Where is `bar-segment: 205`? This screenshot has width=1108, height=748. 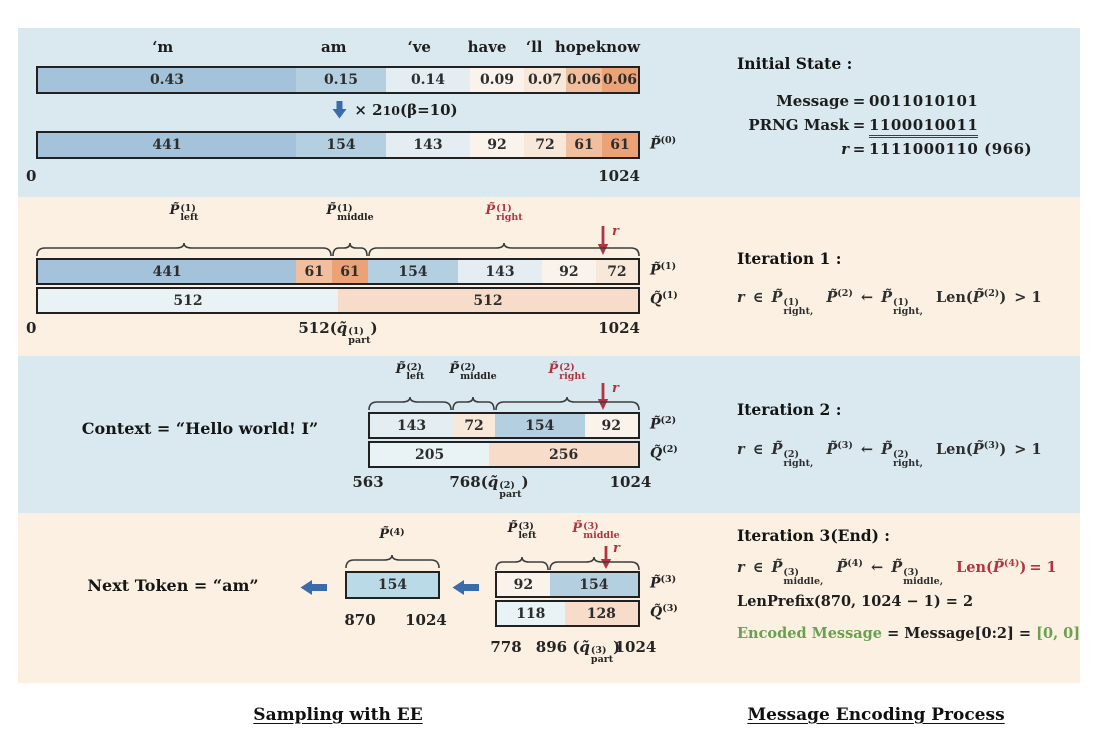 bar-segment: 205 is located at coordinates (430, 454).